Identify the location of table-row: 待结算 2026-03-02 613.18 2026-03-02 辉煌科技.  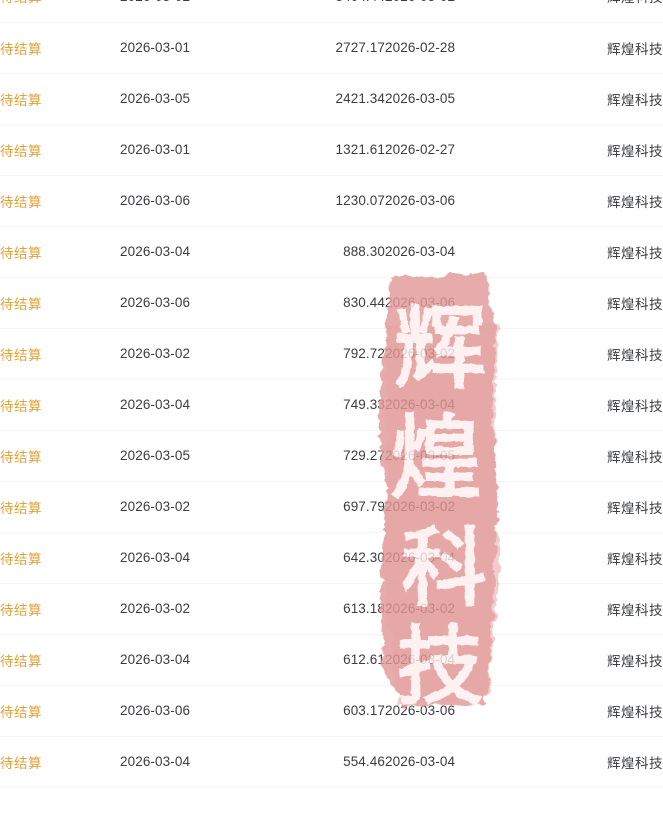
(331, 609).